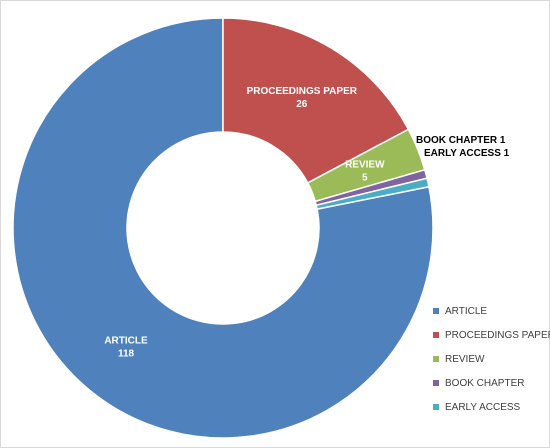  I want to click on legend-swatch-article, so click(436, 311).